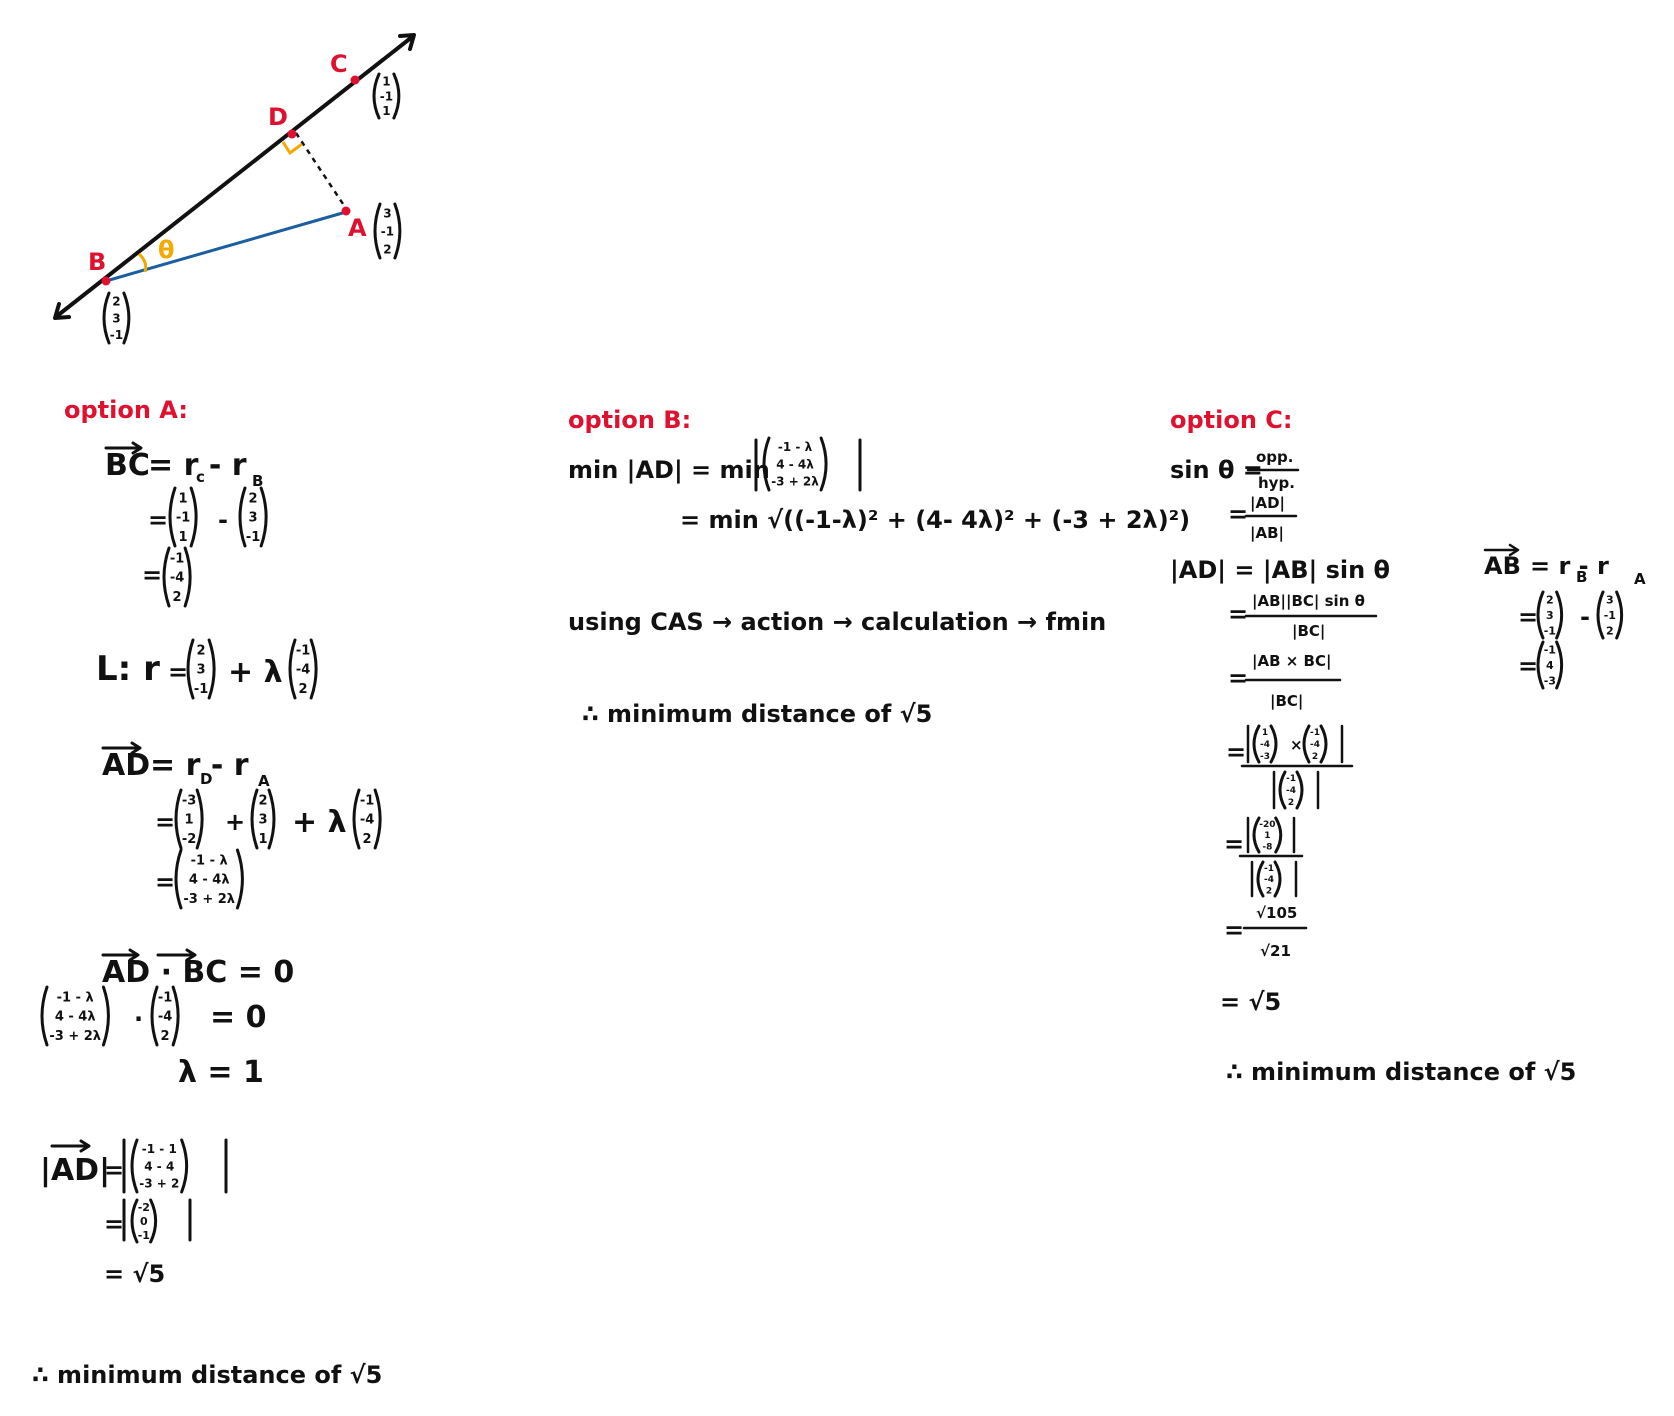 The image size is (1674, 1416). Describe the element at coordinates (134, 1274) in the screenshot. I see `mag-result: = √5` at that location.